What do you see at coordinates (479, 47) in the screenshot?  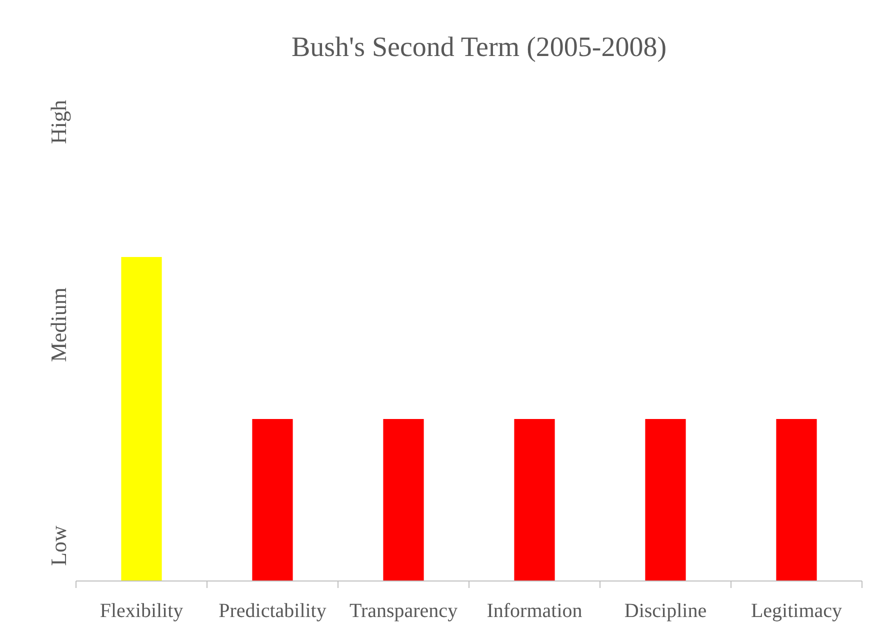 I see `chart-title: Bush's Second Term (2005-2008)` at bounding box center [479, 47].